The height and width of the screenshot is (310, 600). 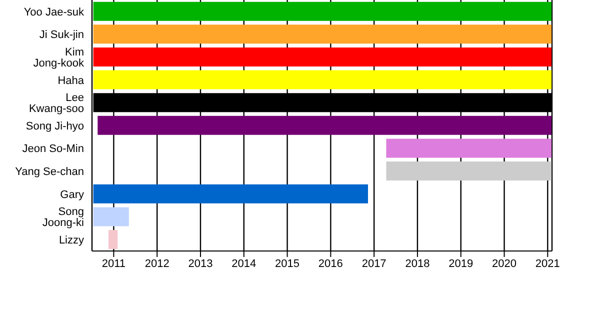 I want to click on y-tick-label: Song Ji-hyo, so click(x=55, y=126).